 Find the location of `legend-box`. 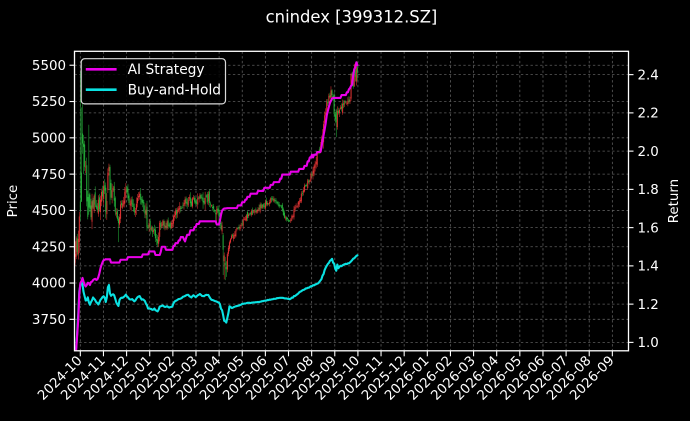

legend-box is located at coordinates (153, 81).